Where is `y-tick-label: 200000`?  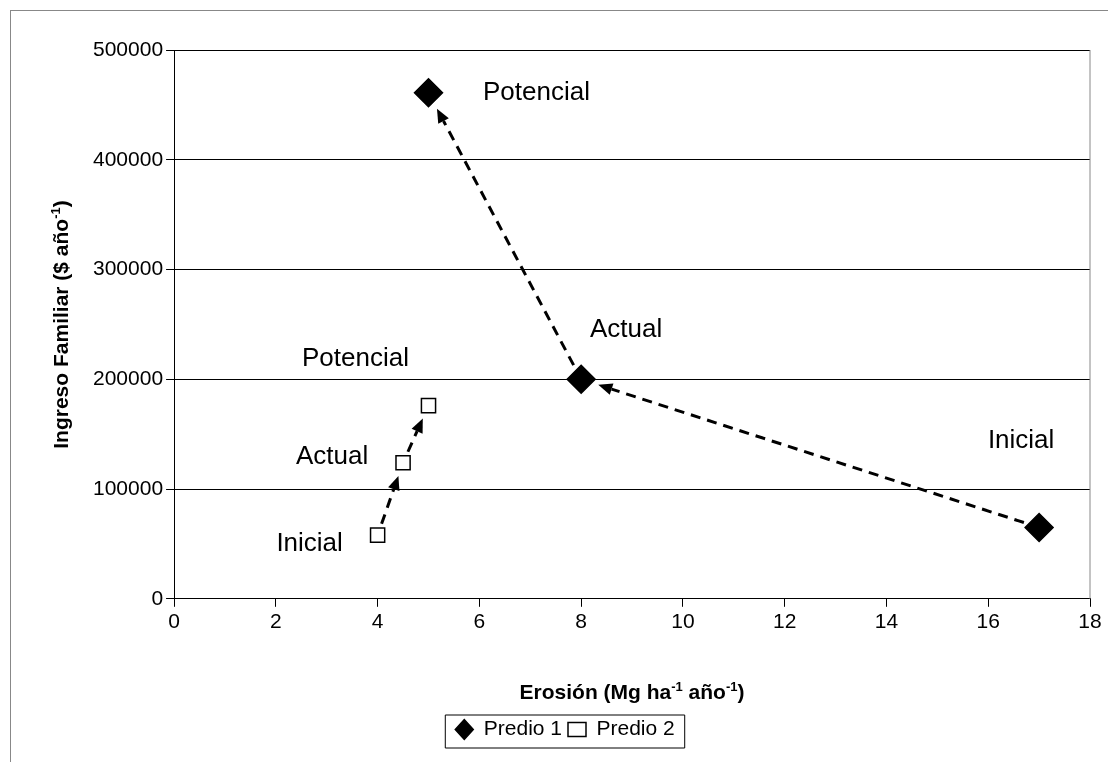
y-tick-label: 200000 is located at coordinates (128, 378).